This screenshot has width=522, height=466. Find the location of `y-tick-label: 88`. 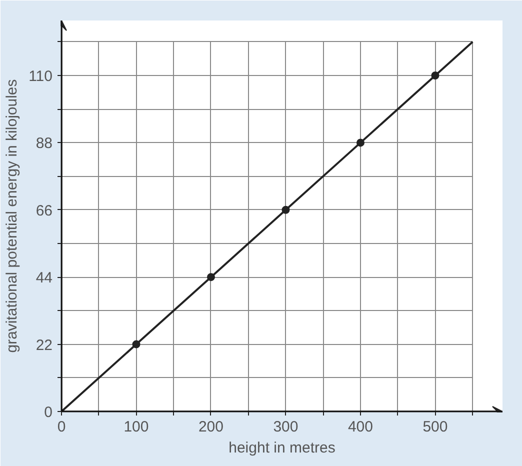

y-tick-label: 88 is located at coordinates (44, 143).